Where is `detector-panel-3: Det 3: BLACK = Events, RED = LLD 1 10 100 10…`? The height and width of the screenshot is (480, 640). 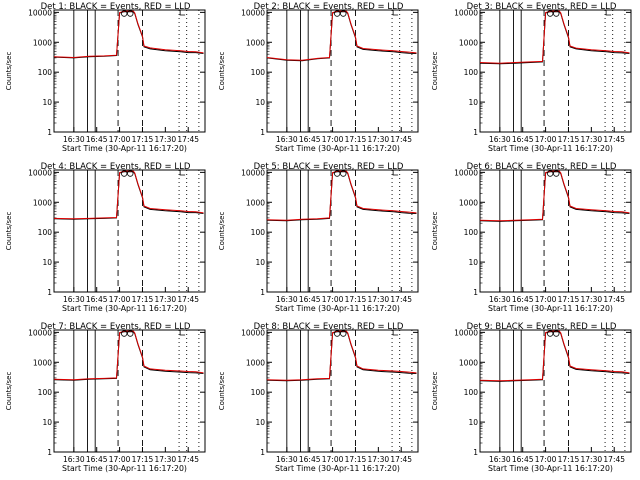 detector-panel-3: Det 3: BLACK = Events, RED = LLD 1 10 100 10… is located at coordinates (532, 80).